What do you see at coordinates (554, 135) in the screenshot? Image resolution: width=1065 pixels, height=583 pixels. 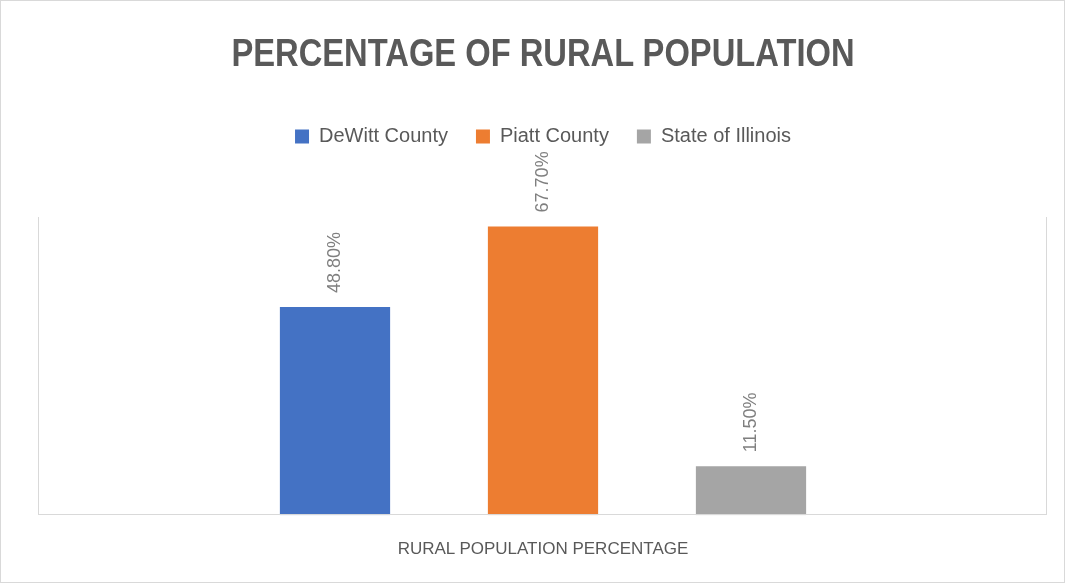 I see `legend-label: Piatt County` at bounding box center [554, 135].